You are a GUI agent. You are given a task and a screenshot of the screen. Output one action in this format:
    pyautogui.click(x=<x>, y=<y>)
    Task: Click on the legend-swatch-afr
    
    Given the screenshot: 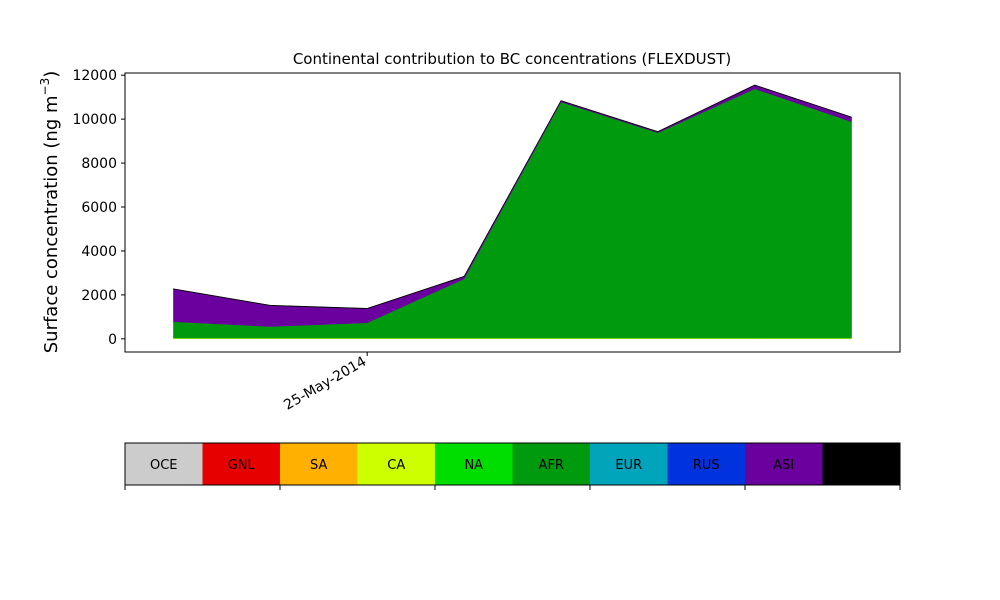 What is the action you would take?
    pyautogui.click(x=551, y=464)
    